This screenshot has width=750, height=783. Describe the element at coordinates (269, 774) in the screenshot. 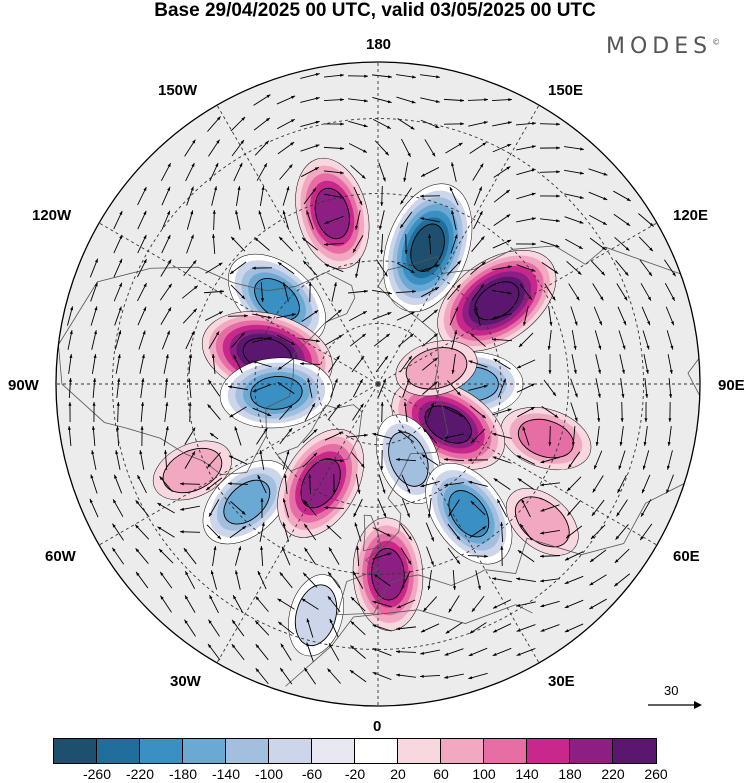

I see `colorbar-tick-label: -100` at that location.